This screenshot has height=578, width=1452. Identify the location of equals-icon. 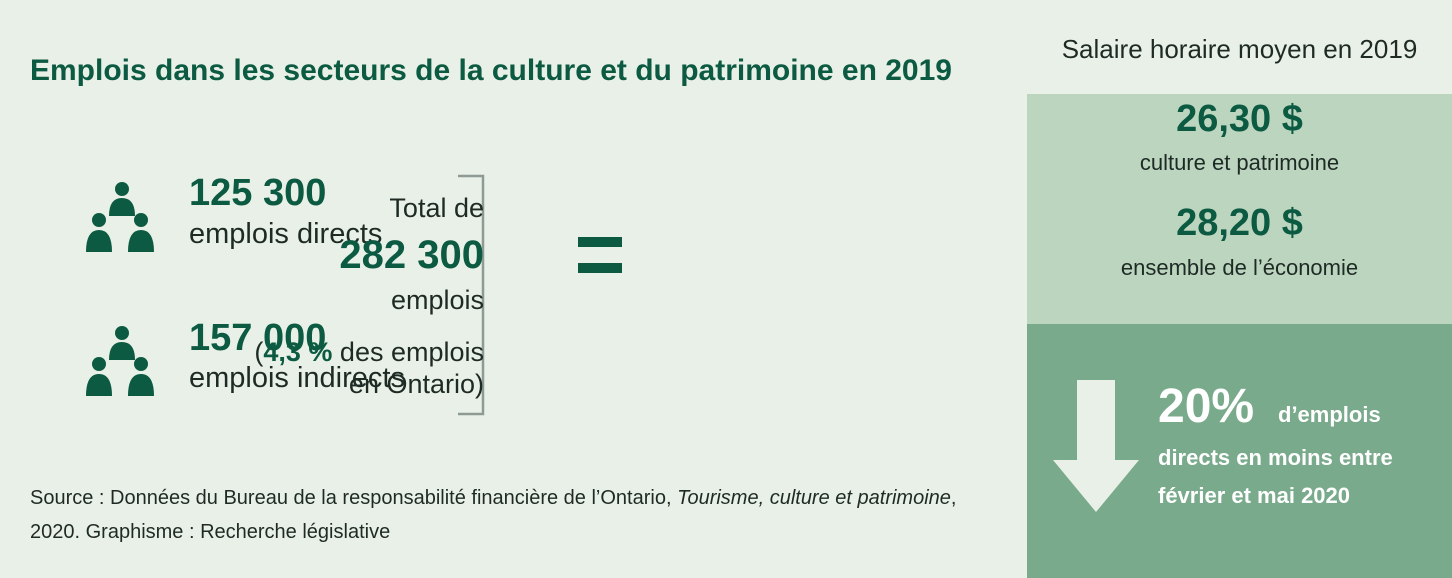
(600, 255).